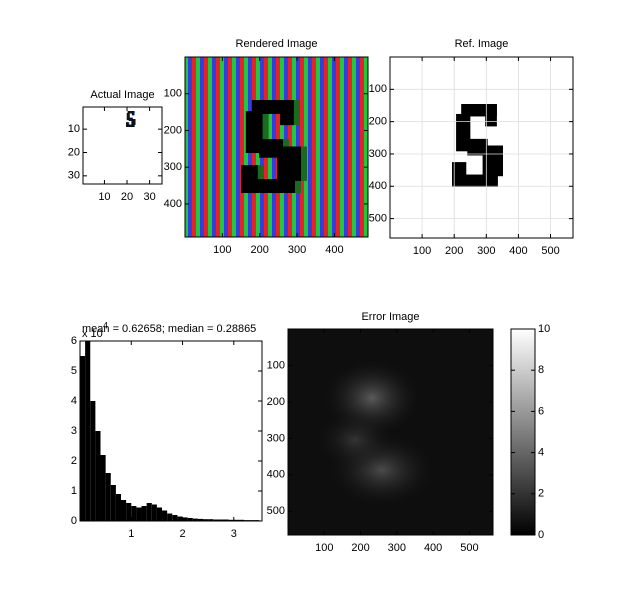 This screenshot has width=632, height=600. I want to click on bars, so click(170, 431).